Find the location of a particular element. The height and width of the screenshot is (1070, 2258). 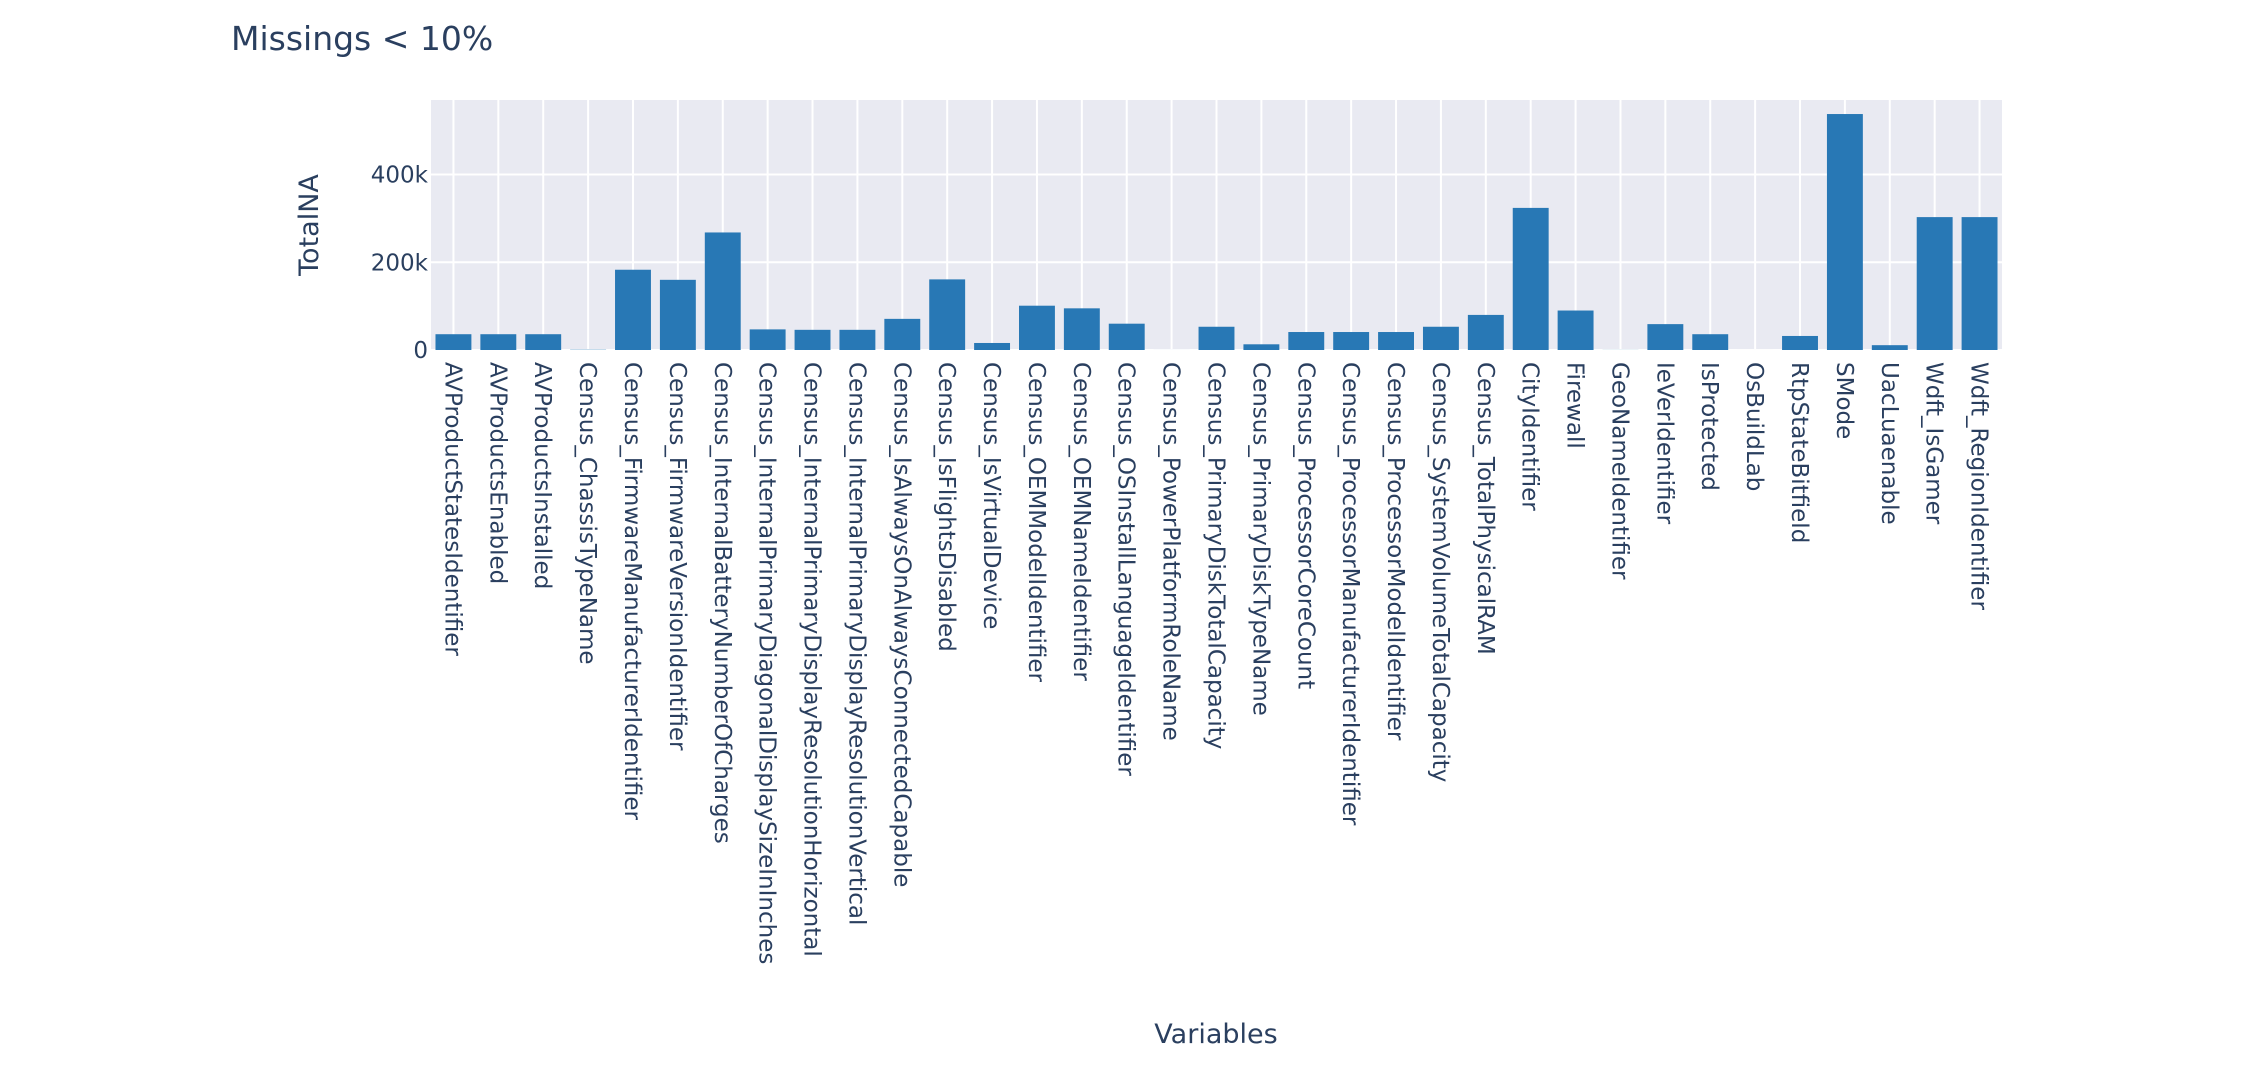

x-tick-label: Census_ChassisTypeName is located at coordinates (587, 513).